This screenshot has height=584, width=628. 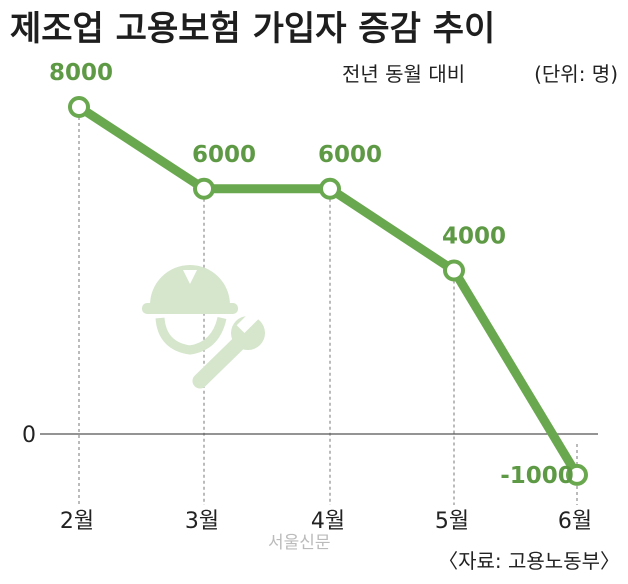 I want to click on x-tick-label: 6월, so click(x=575, y=521).